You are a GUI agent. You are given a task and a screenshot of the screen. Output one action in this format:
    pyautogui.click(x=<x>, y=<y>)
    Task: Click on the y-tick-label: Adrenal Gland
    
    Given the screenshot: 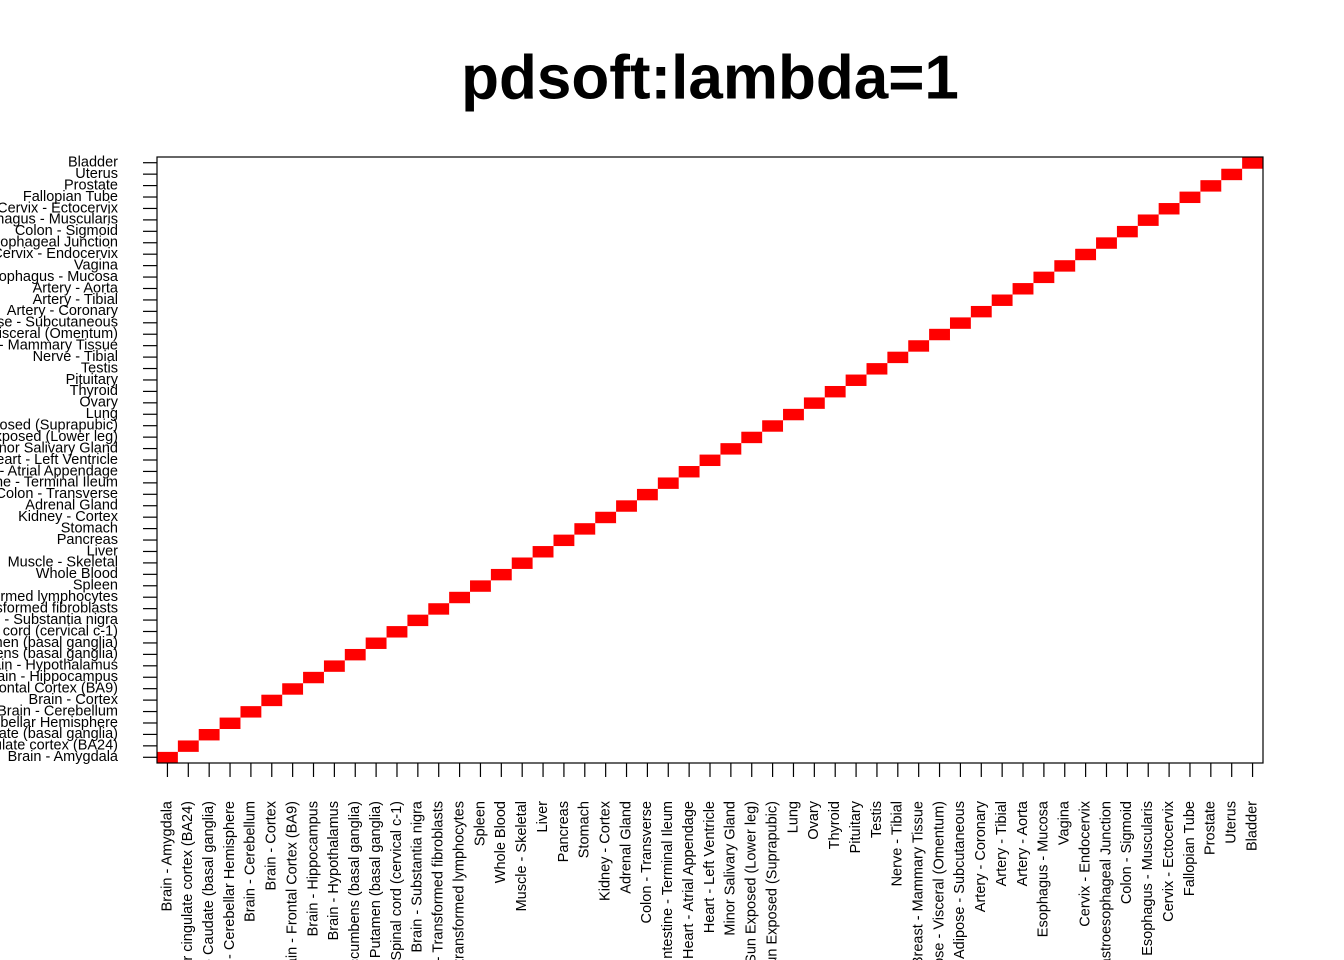 What is the action you would take?
    pyautogui.click(x=71, y=506)
    